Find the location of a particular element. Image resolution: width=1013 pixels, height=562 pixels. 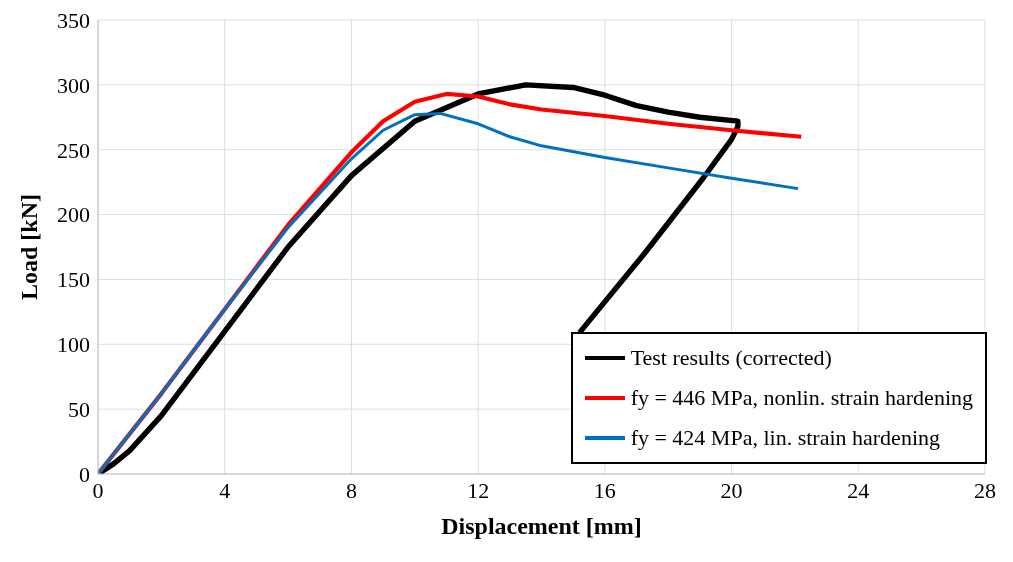

x-tick-label: 28 is located at coordinates (985, 490).